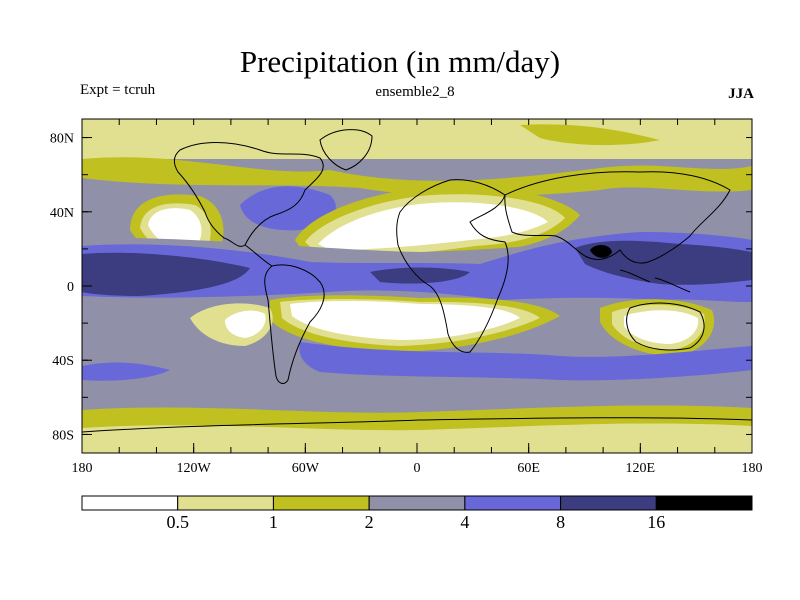  What do you see at coordinates (417, 438) in the screenshot?
I see `antarctic-light-band` at bounding box center [417, 438].